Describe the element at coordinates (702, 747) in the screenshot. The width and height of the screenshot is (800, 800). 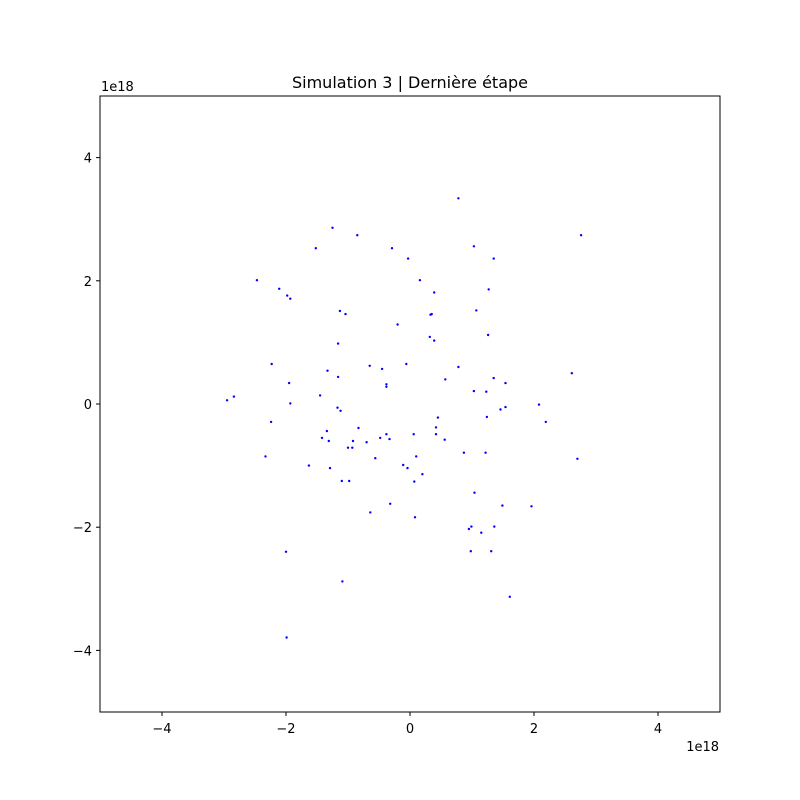
I see `x-axis-offset-label: 1e18` at that location.